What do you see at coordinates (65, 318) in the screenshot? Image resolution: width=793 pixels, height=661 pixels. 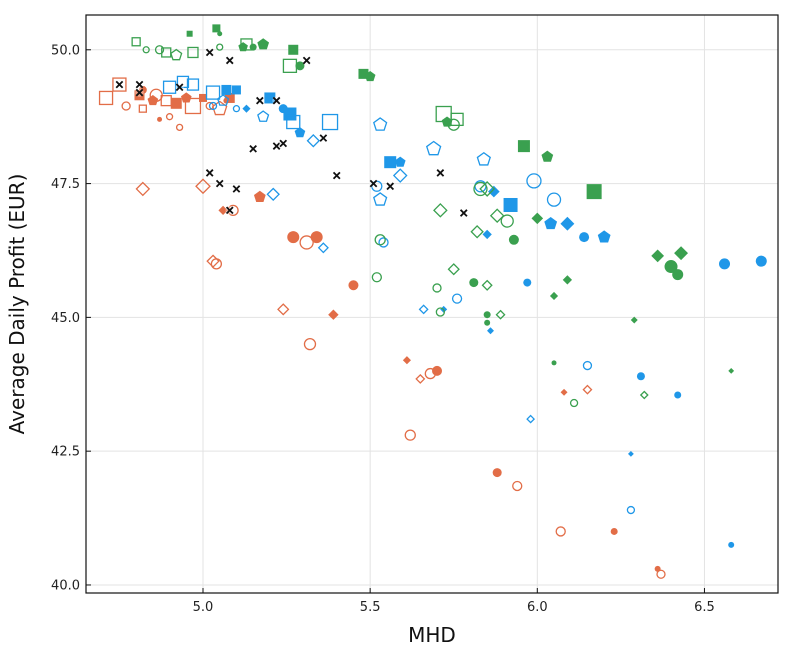 I see `y-tick-label: 45.0` at bounding box center [65, 318].